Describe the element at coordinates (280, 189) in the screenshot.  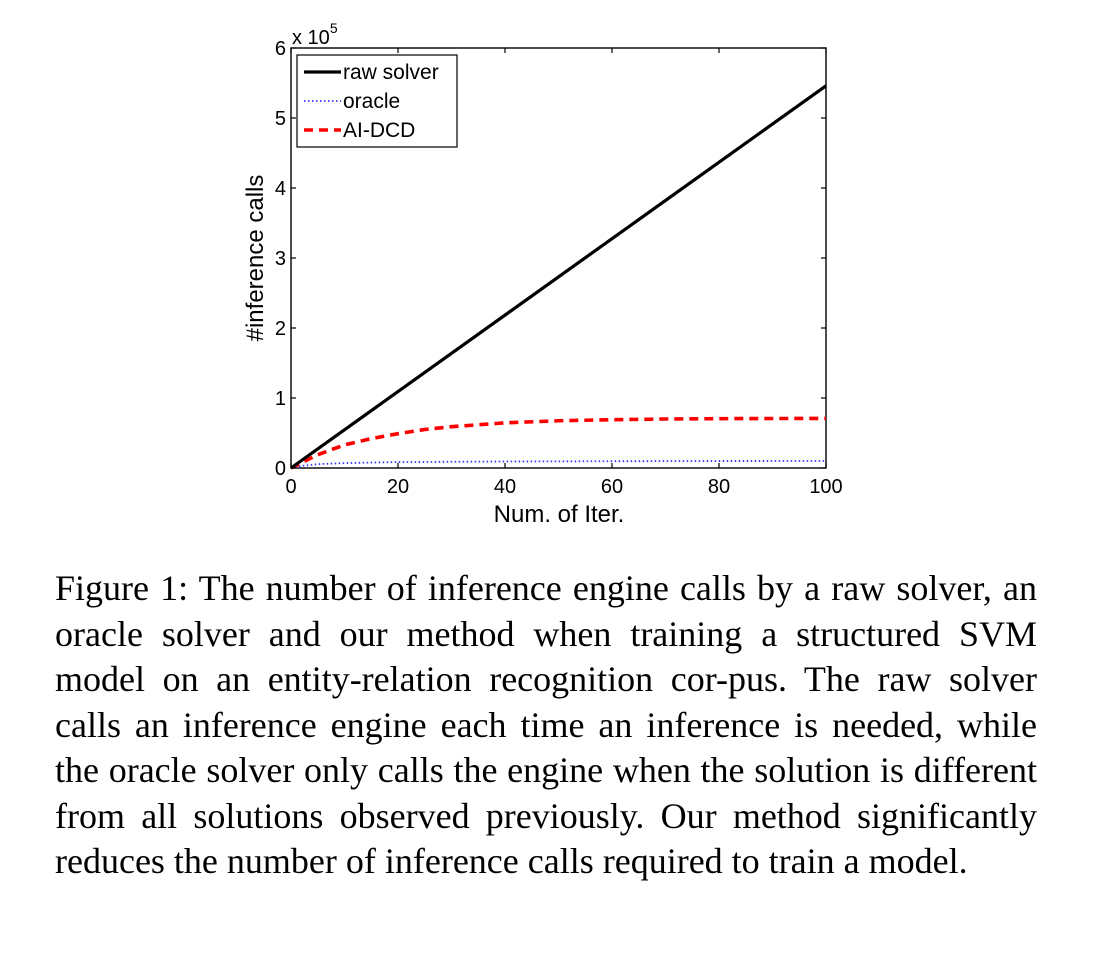
I see `y-tick-label: 4` at that location.